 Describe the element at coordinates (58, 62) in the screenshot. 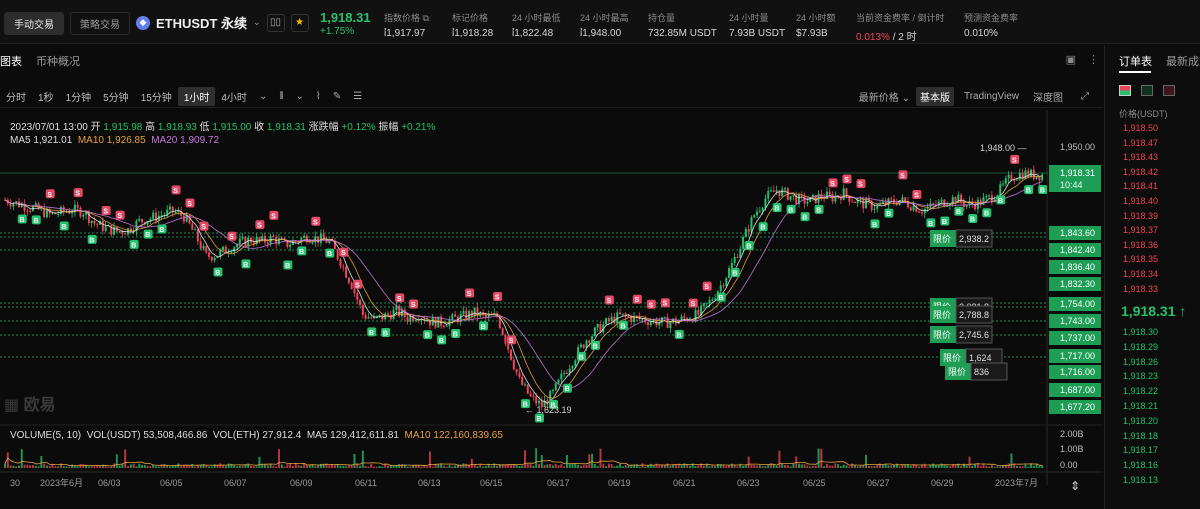

I see `tab-coin-overview: 币种概况` at that location.